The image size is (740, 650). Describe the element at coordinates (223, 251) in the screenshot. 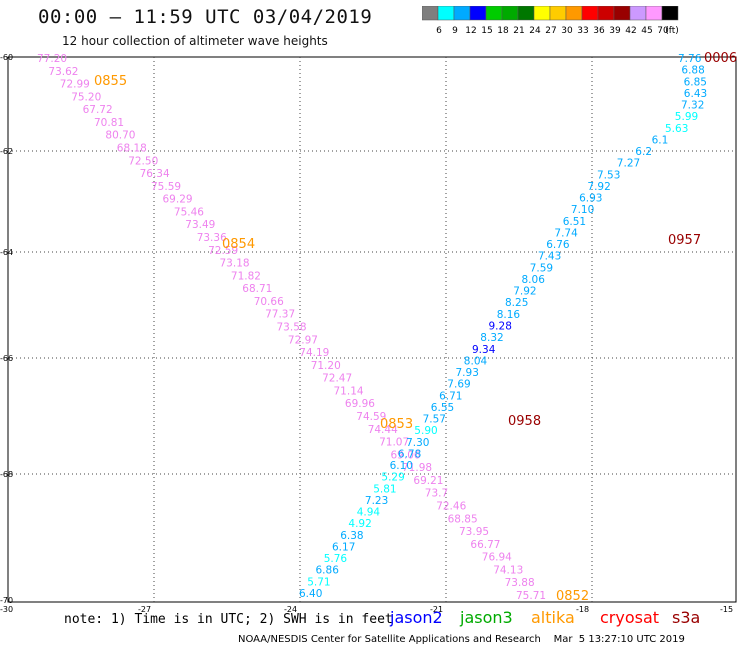

I see `wave-height-value: 72.59` at that location.